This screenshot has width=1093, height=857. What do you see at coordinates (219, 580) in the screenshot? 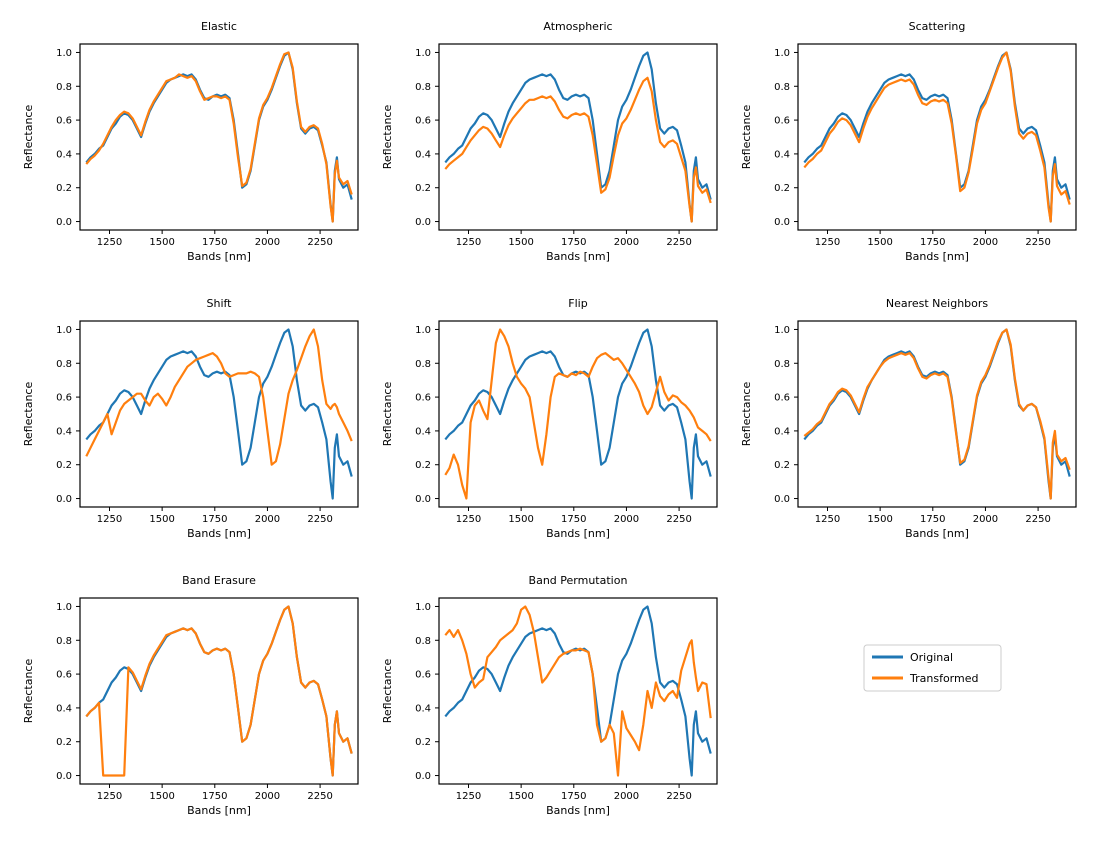
I see `subplot-title: Band Erasure` at bounding box center [219, 580].